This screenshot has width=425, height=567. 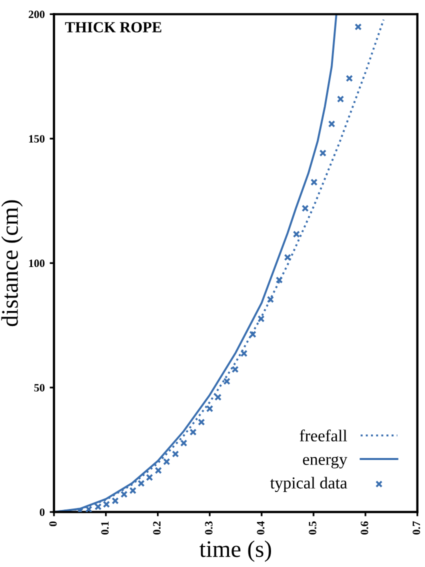 What do you see at coordinates (36, 14) in the screenshot?
I see `y-tick-label: 200` at bounding box center [36, 14].